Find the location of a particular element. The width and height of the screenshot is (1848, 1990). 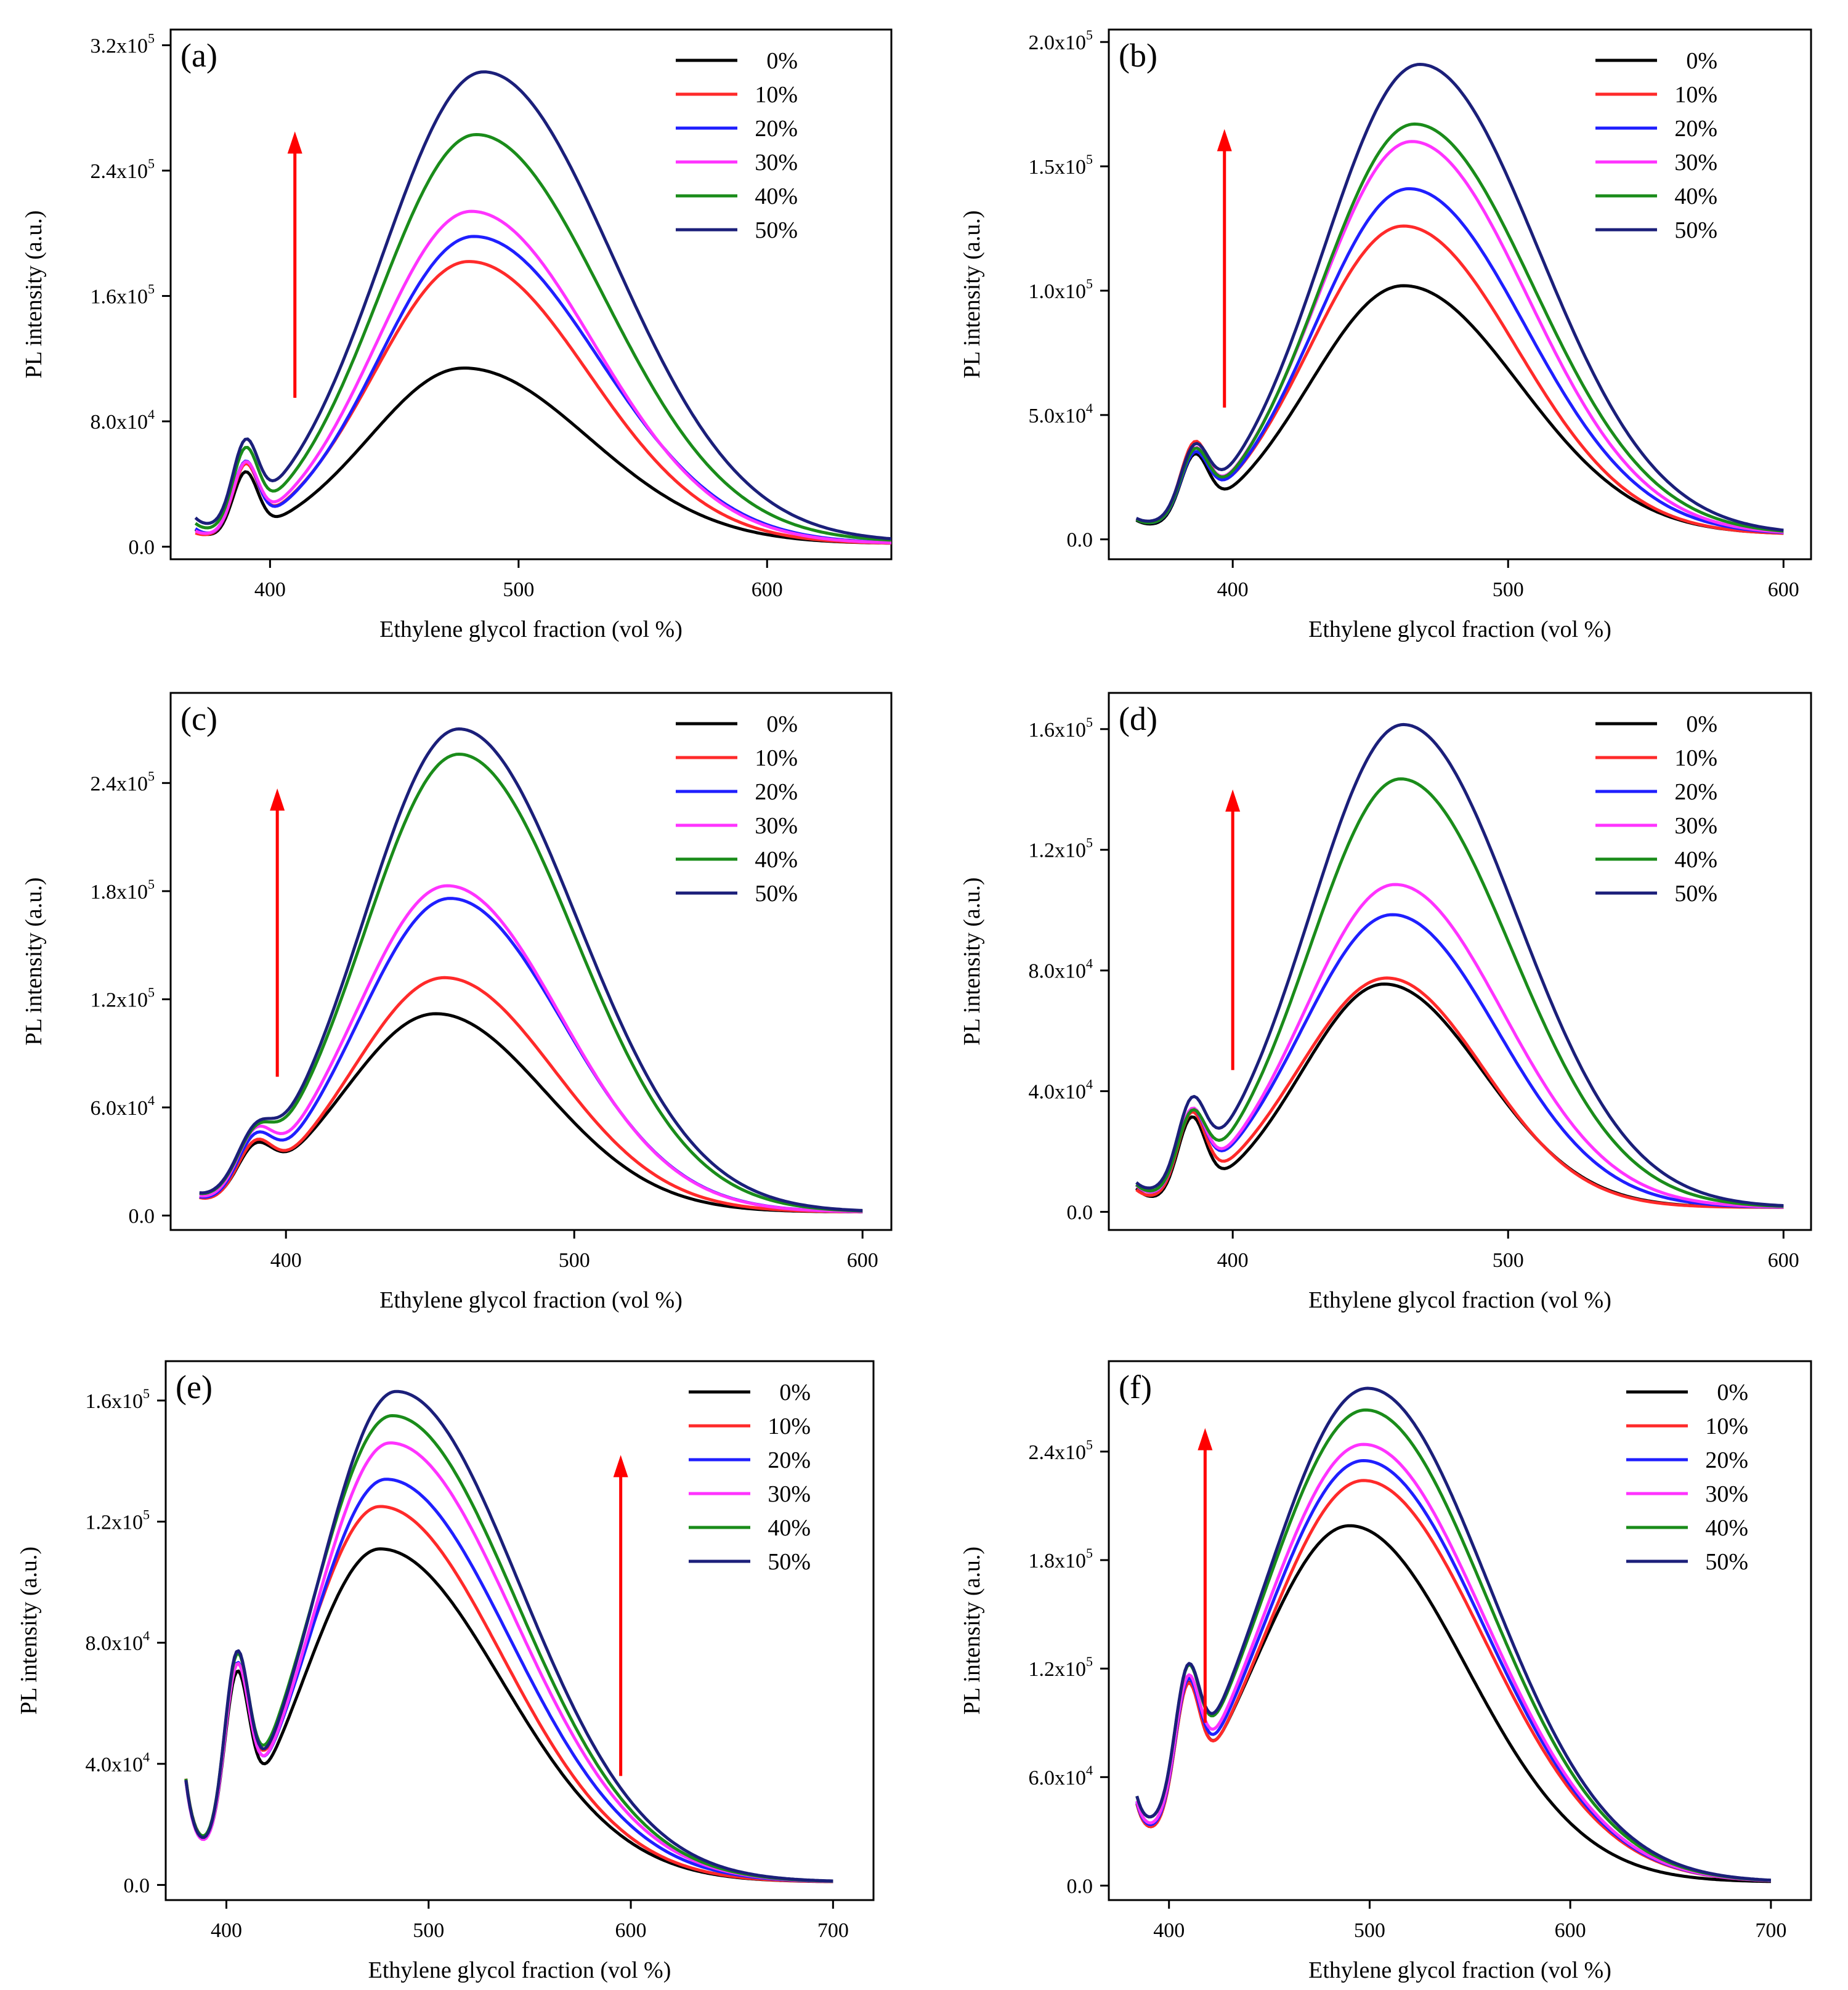

y-tick-label: 2.4x10⁵ is located at coordinates (1061, 1450).